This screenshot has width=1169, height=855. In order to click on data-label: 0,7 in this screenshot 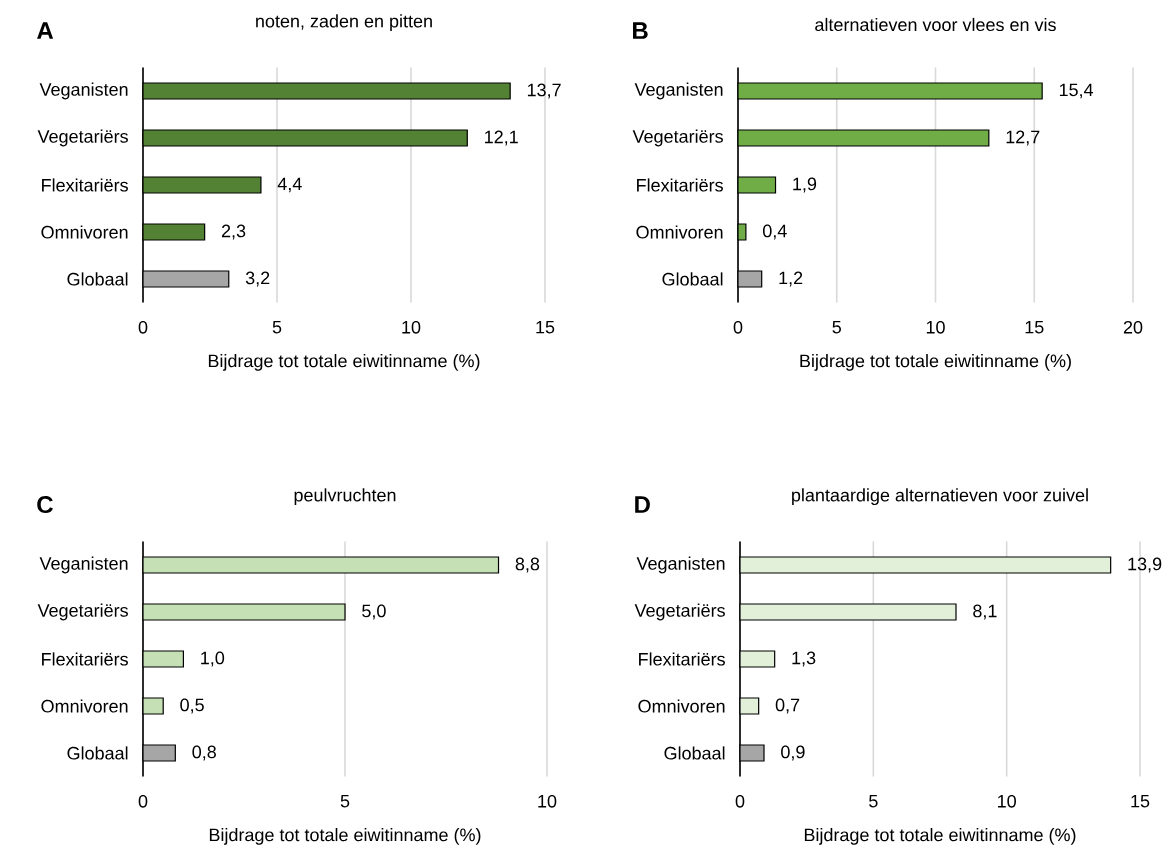, I will do `click(787, 706)`.